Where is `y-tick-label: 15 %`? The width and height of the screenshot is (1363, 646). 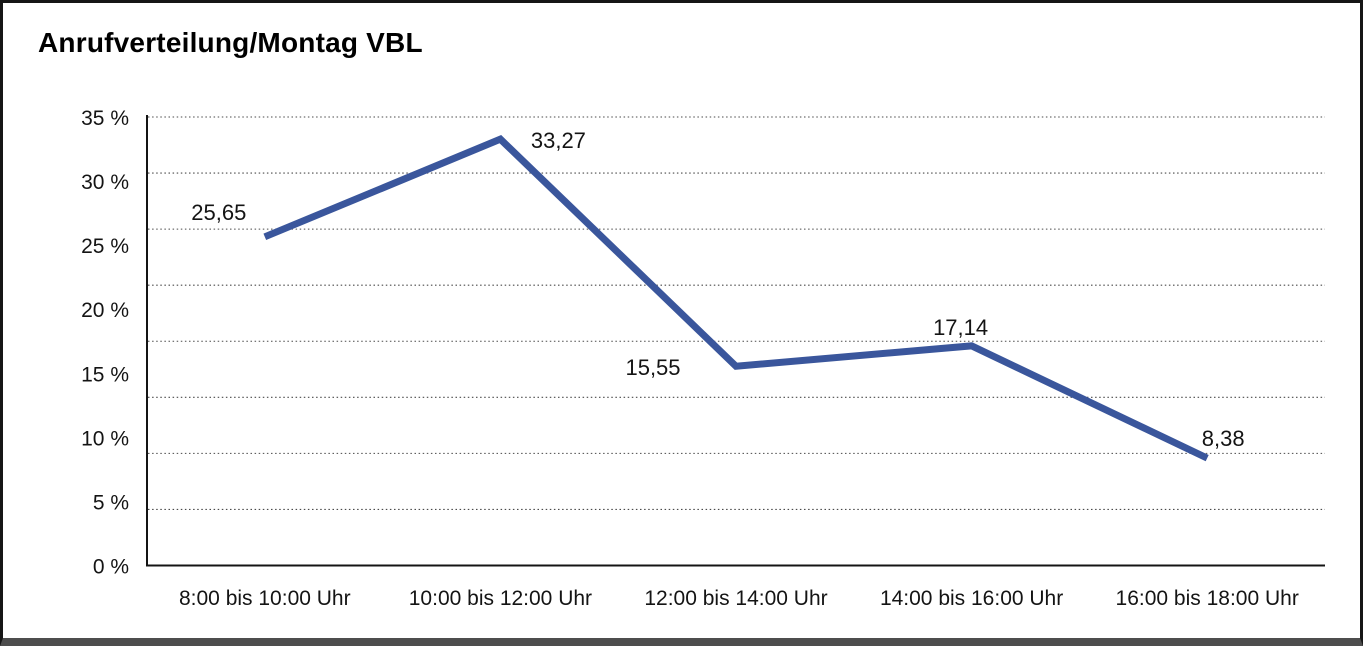
y-tick-label: 15 % is located at coordinates (105, 374).